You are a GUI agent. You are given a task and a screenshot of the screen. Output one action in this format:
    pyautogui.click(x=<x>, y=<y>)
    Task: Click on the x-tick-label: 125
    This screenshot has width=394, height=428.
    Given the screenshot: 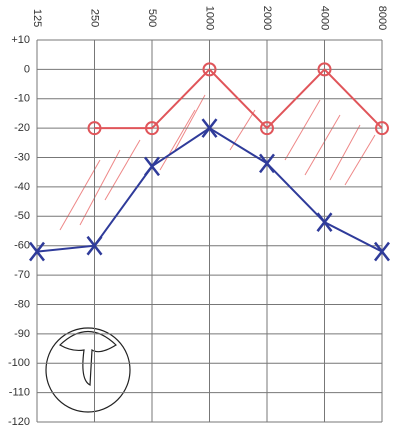 What is the action you would take?
    pyautogui.click(x=37, y=18)
    